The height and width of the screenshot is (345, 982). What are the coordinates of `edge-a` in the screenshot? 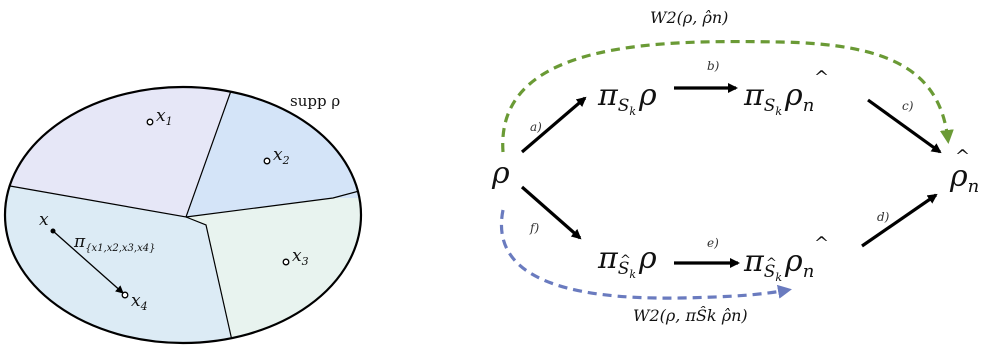 It's located at (553, 125).